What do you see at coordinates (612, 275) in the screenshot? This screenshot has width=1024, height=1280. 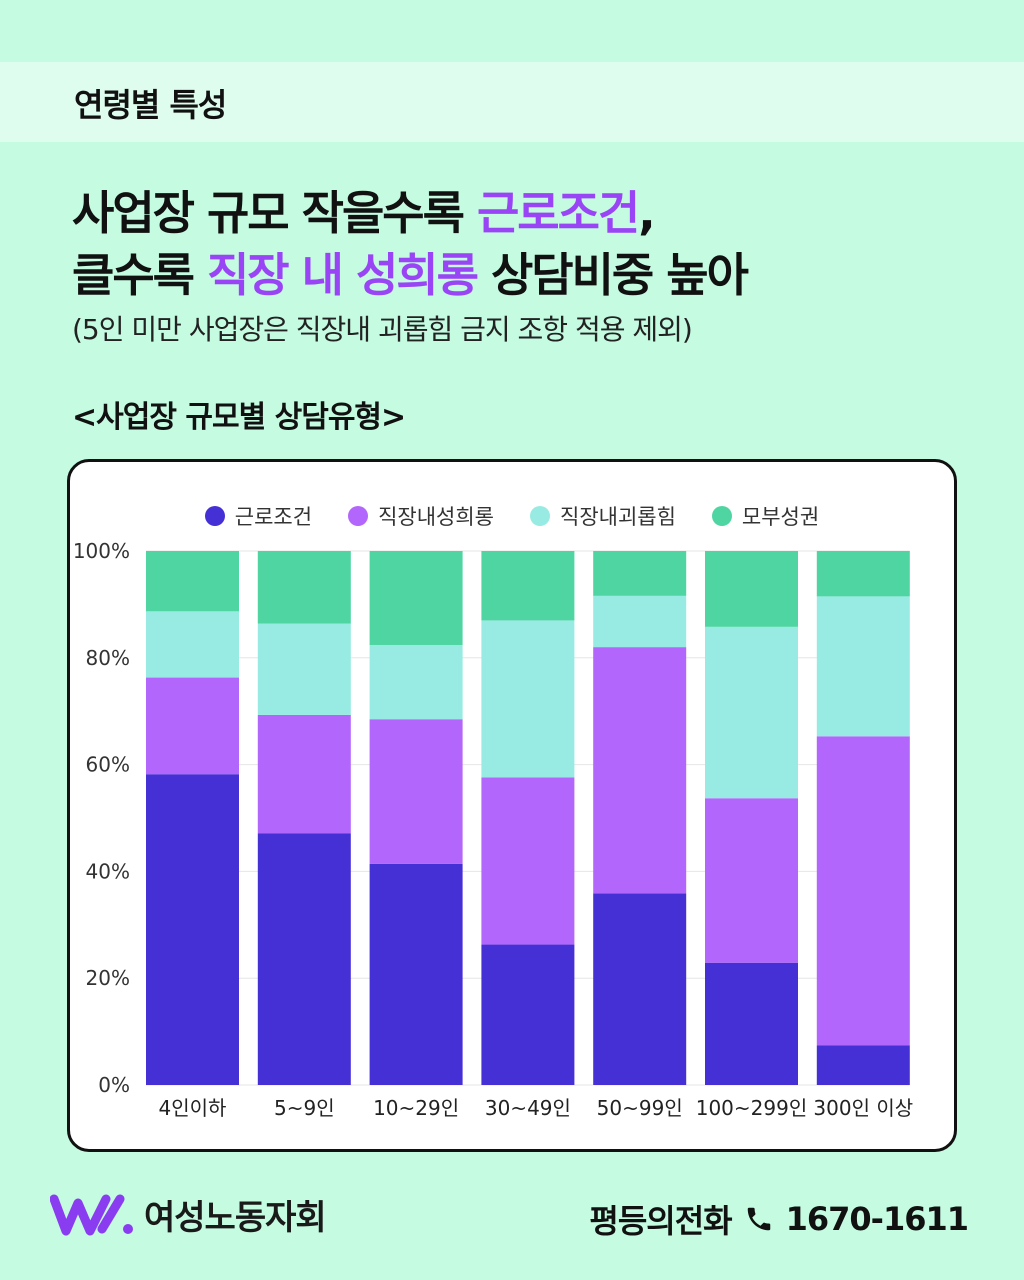 I see `headline-text: 상담비중 높아` at bounding box center [612, 275].